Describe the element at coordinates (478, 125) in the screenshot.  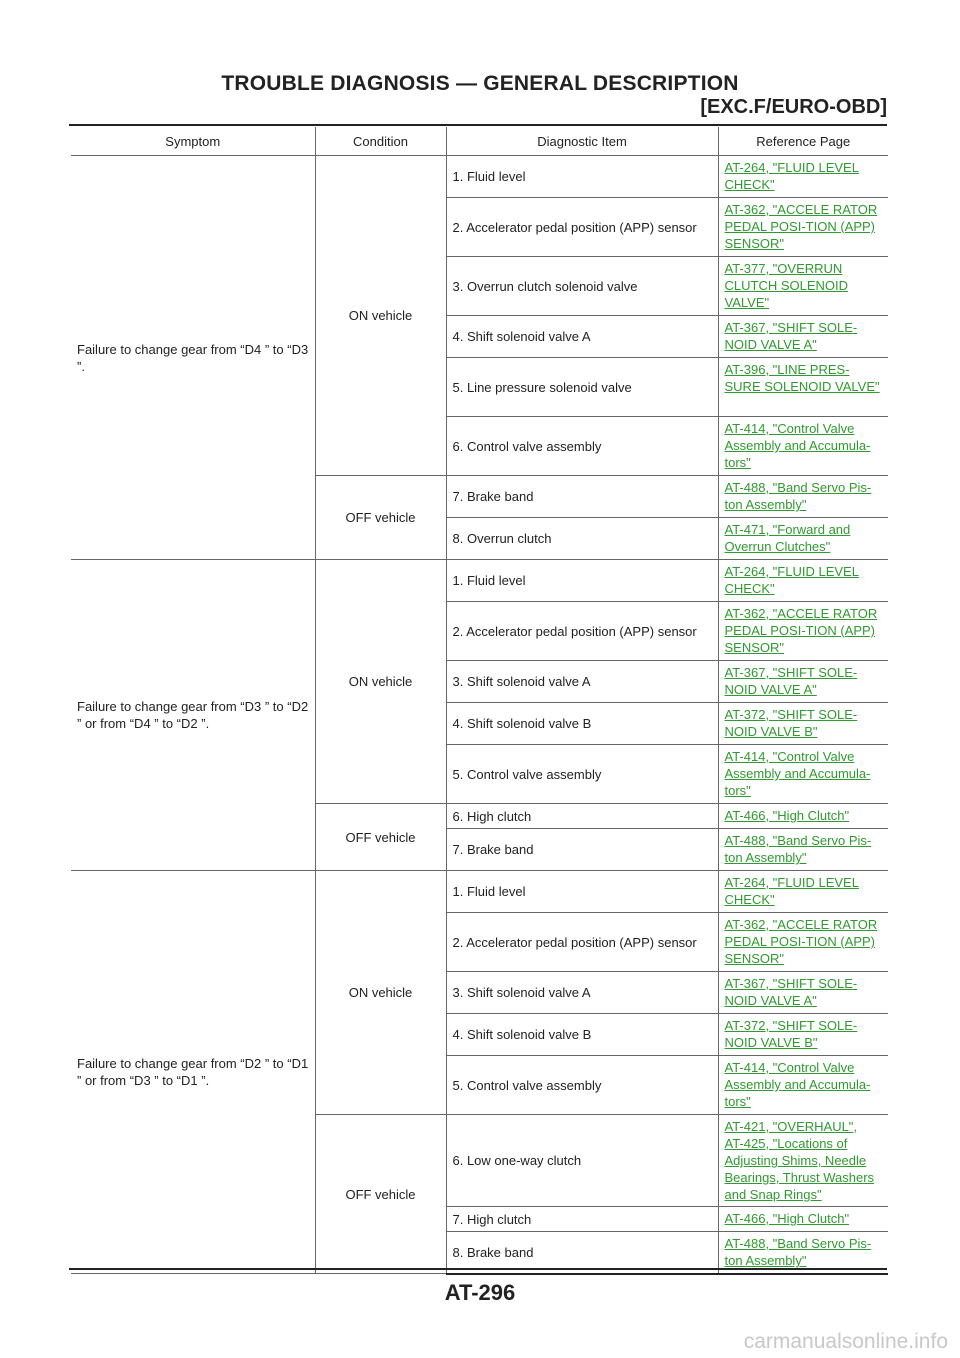
I see `header-rule` at that location.